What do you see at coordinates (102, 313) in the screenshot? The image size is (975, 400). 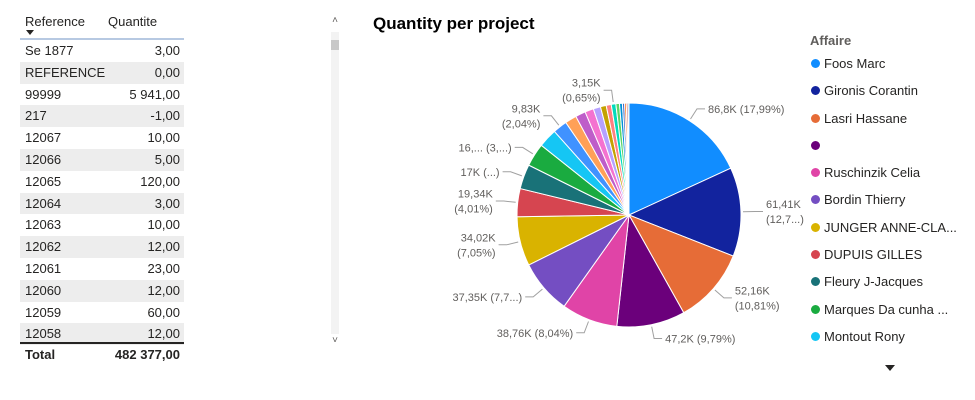 I see `table-row: 12059 60,00` at bounding box center [102, 313].